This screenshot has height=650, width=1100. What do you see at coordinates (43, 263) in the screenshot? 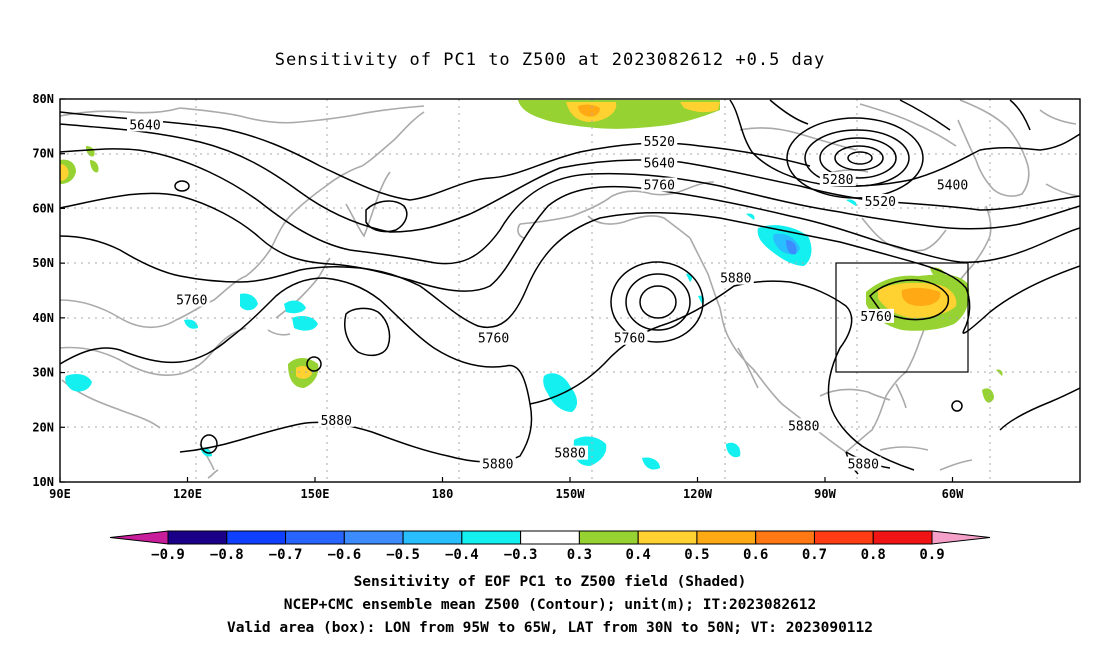
I see `lat-tick-label: 50N` at bounding box center [43, 263].